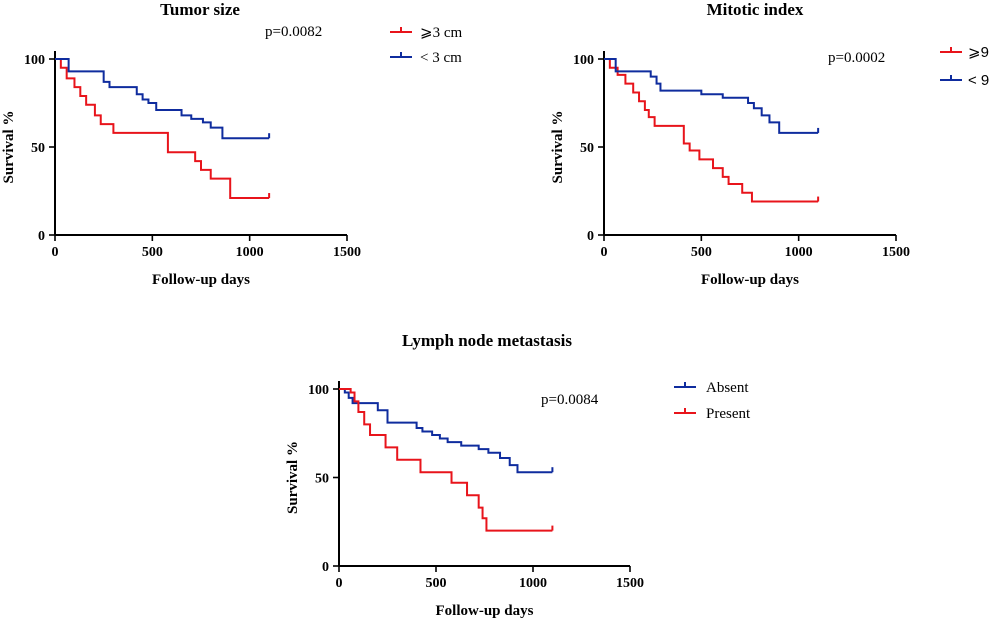 This screenshot has height=619, width=996. Describe the element at coordinates (441, 58) in the screenshot. I see `legend-label: < 3 cm` at that location.